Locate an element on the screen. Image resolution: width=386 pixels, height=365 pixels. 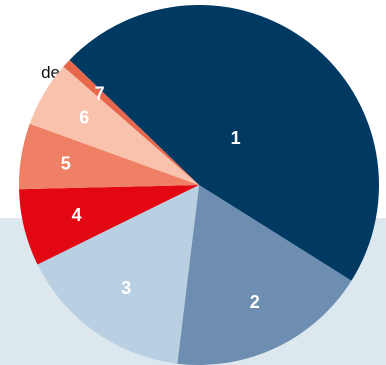
pie-label-2: 2 is located at coordinates (255, 302).